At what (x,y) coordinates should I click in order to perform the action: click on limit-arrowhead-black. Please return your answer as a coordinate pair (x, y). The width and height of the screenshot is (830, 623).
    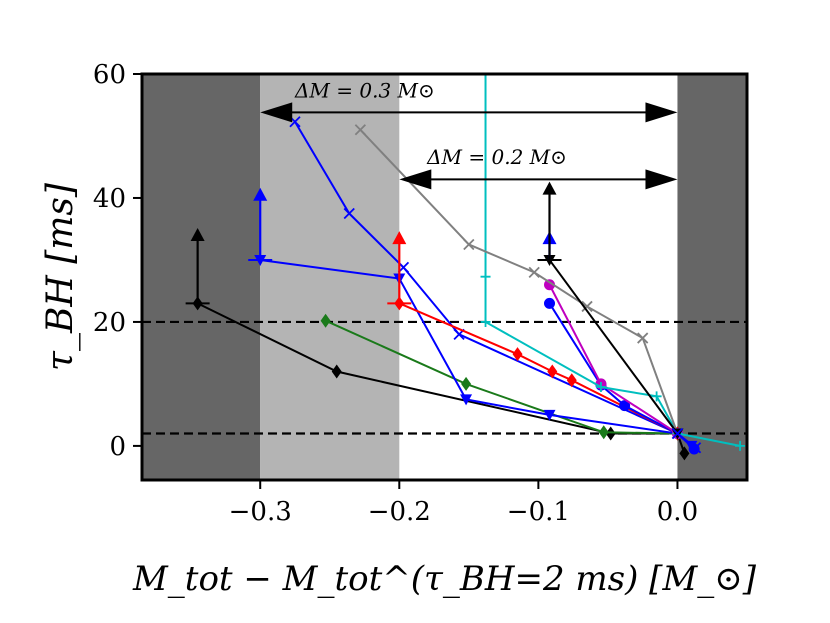
    Looking at the image, I should click on (197, 235).